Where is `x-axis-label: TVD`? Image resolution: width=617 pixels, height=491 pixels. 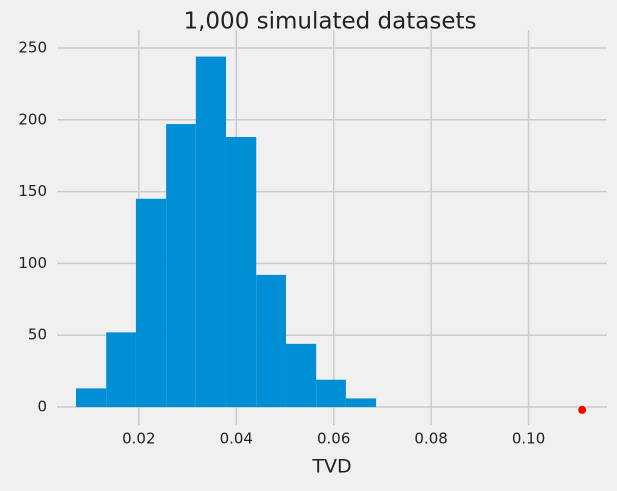 x-axis-label: TVD is located at coordinates (331, 467).